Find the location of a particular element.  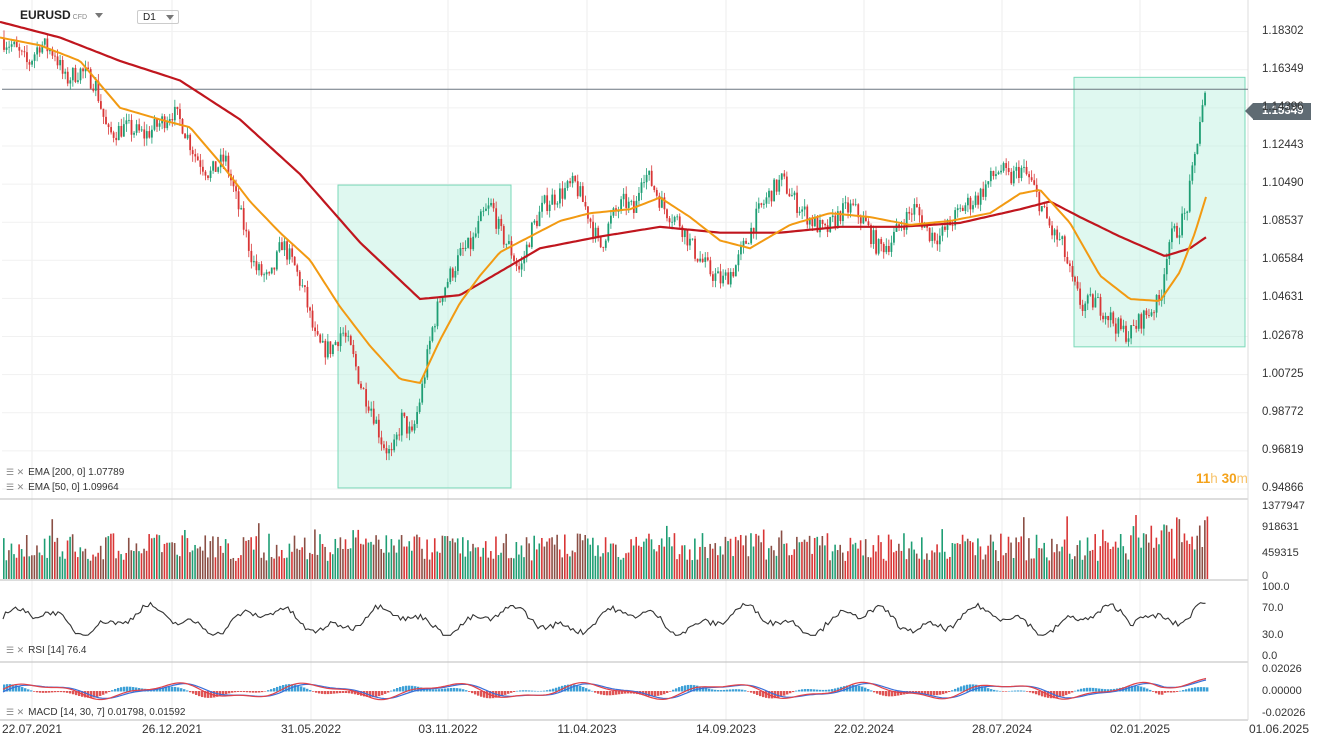

symbol-selector: EURUSD CFD is located at coordinates (62, 15).